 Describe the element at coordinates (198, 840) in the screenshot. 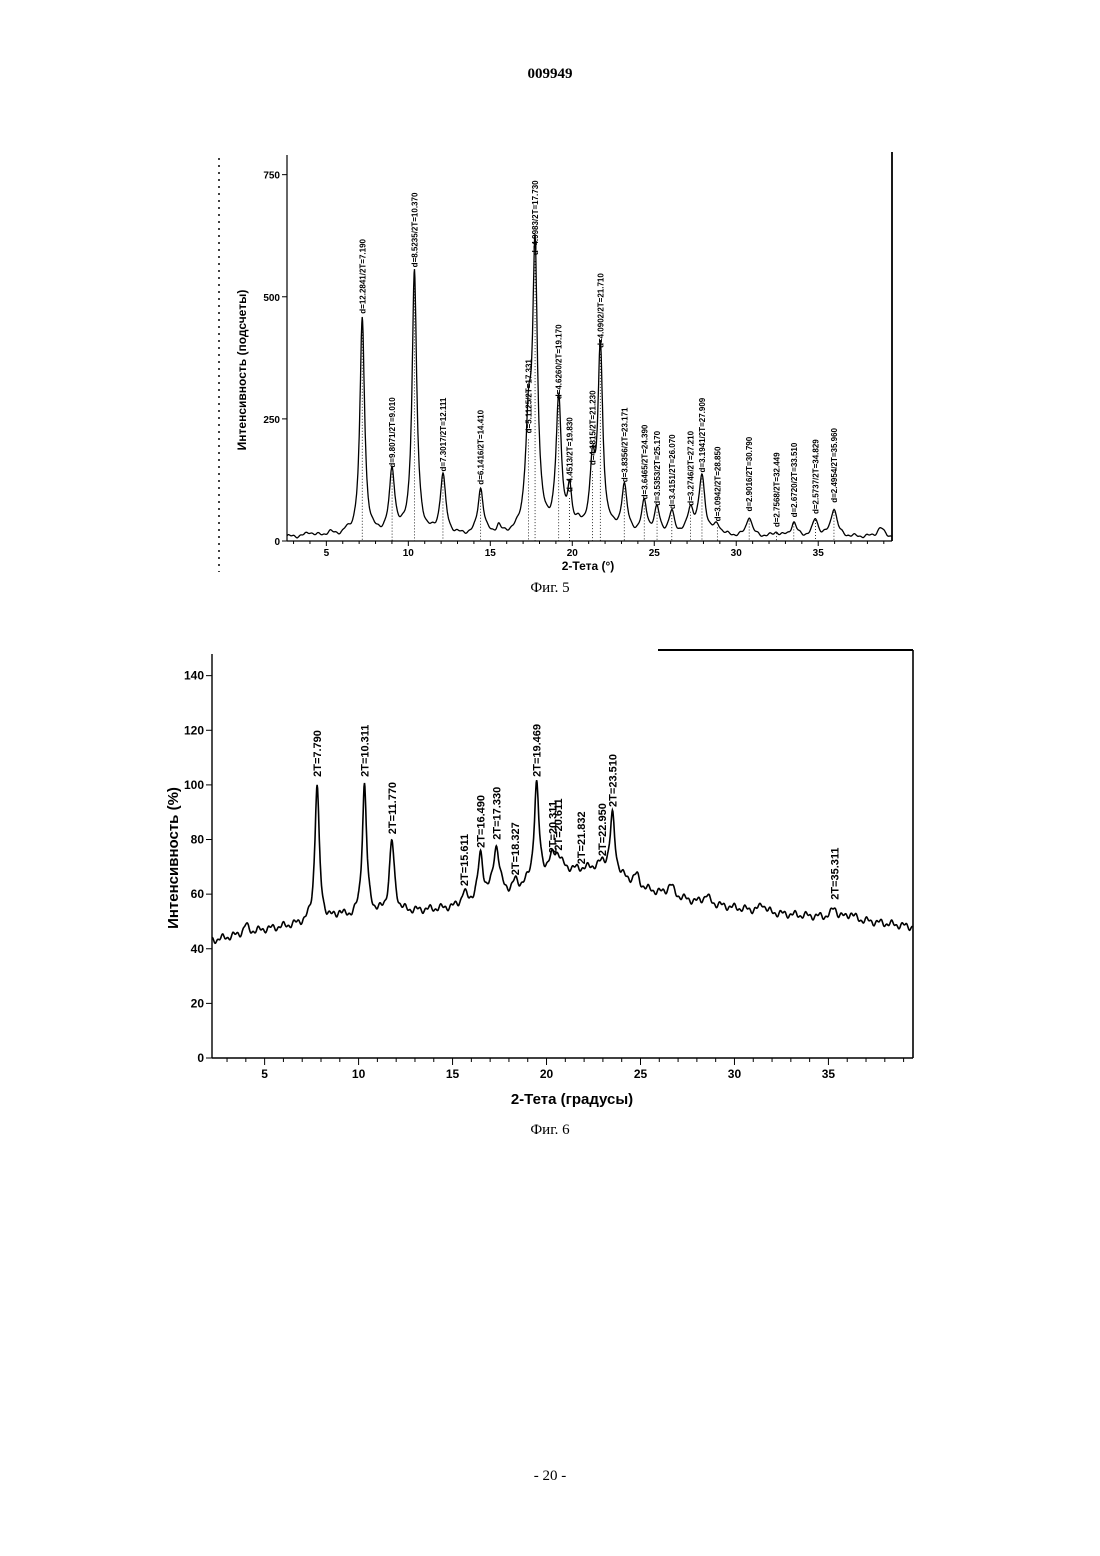

I see `y-tick-label: 80` at that location.